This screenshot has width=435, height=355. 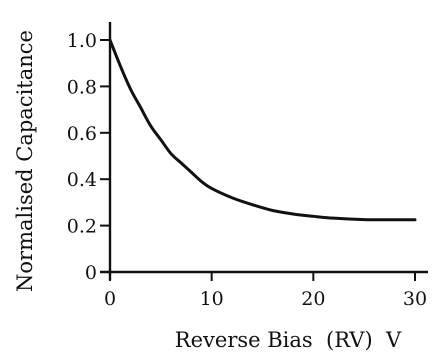 What do you see at coordinates (82, 180) in the screenshot?
I see `y-tick-label: 0.4` at bounding box center [82, 180].